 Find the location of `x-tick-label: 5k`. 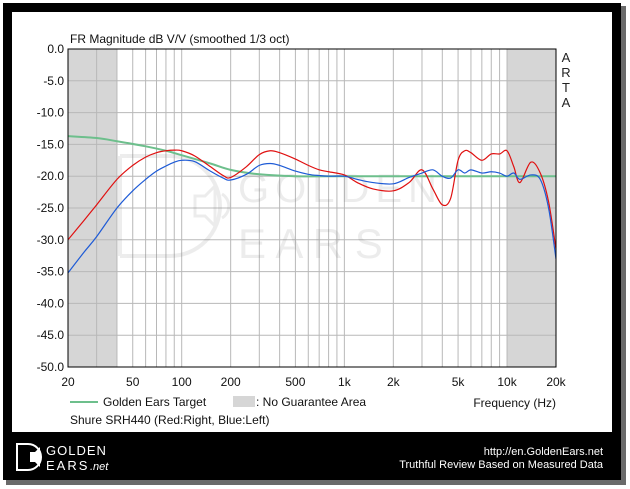

x-tick-label: 5k is located at coordinates (459, 382).